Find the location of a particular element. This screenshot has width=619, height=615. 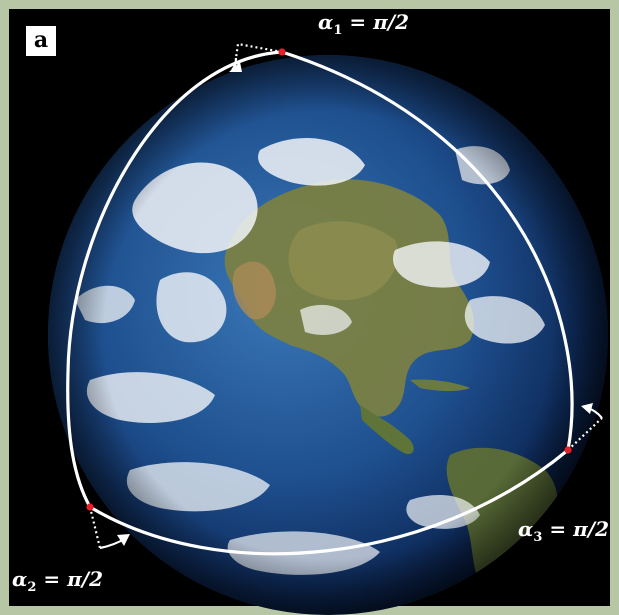

angle-label-3: α3 = π/2 is located at coordinates (563, 531).